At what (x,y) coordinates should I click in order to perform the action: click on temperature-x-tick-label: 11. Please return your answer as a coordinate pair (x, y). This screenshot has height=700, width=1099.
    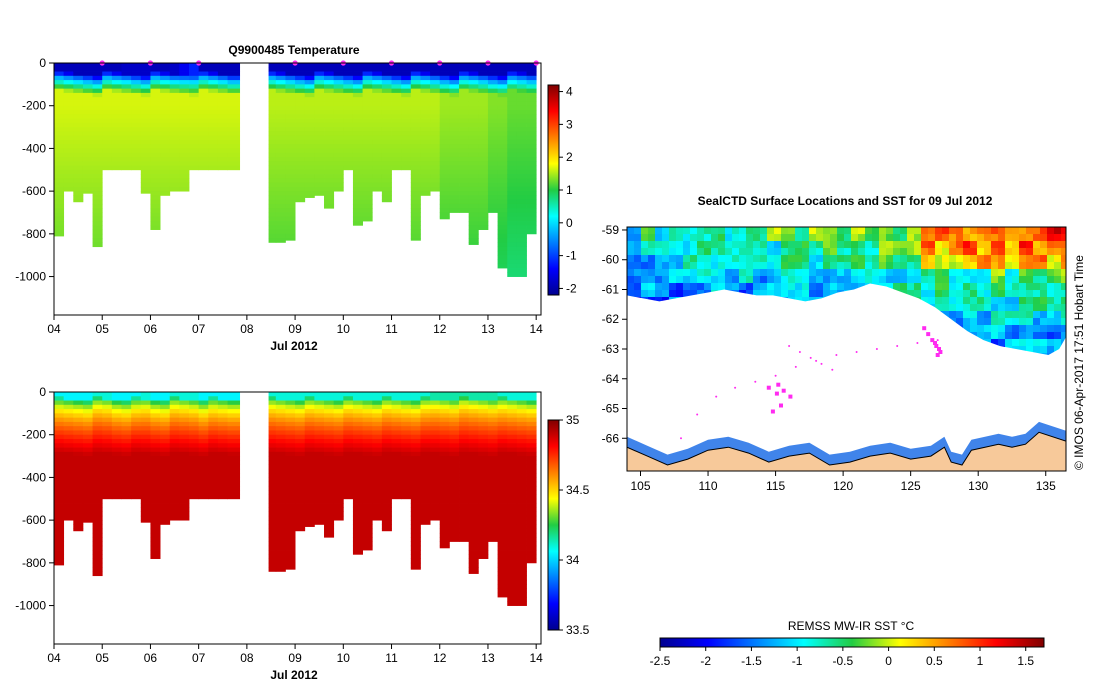
    Looking at the image, I should click on (391, 329).